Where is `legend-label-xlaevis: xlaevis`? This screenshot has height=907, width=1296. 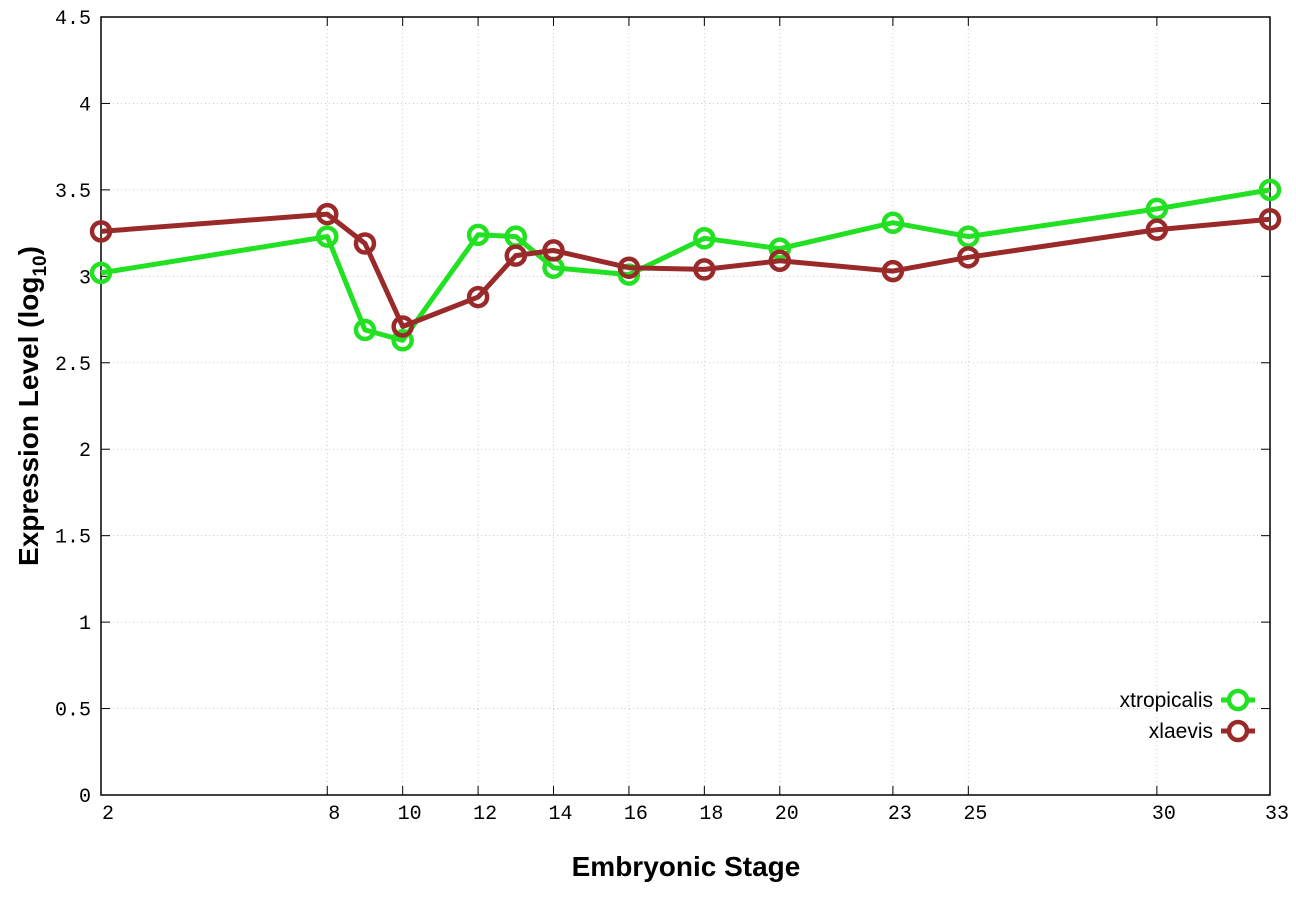
legend-label-xlaevis: xlaevis is located at coordinates (1181, 731).